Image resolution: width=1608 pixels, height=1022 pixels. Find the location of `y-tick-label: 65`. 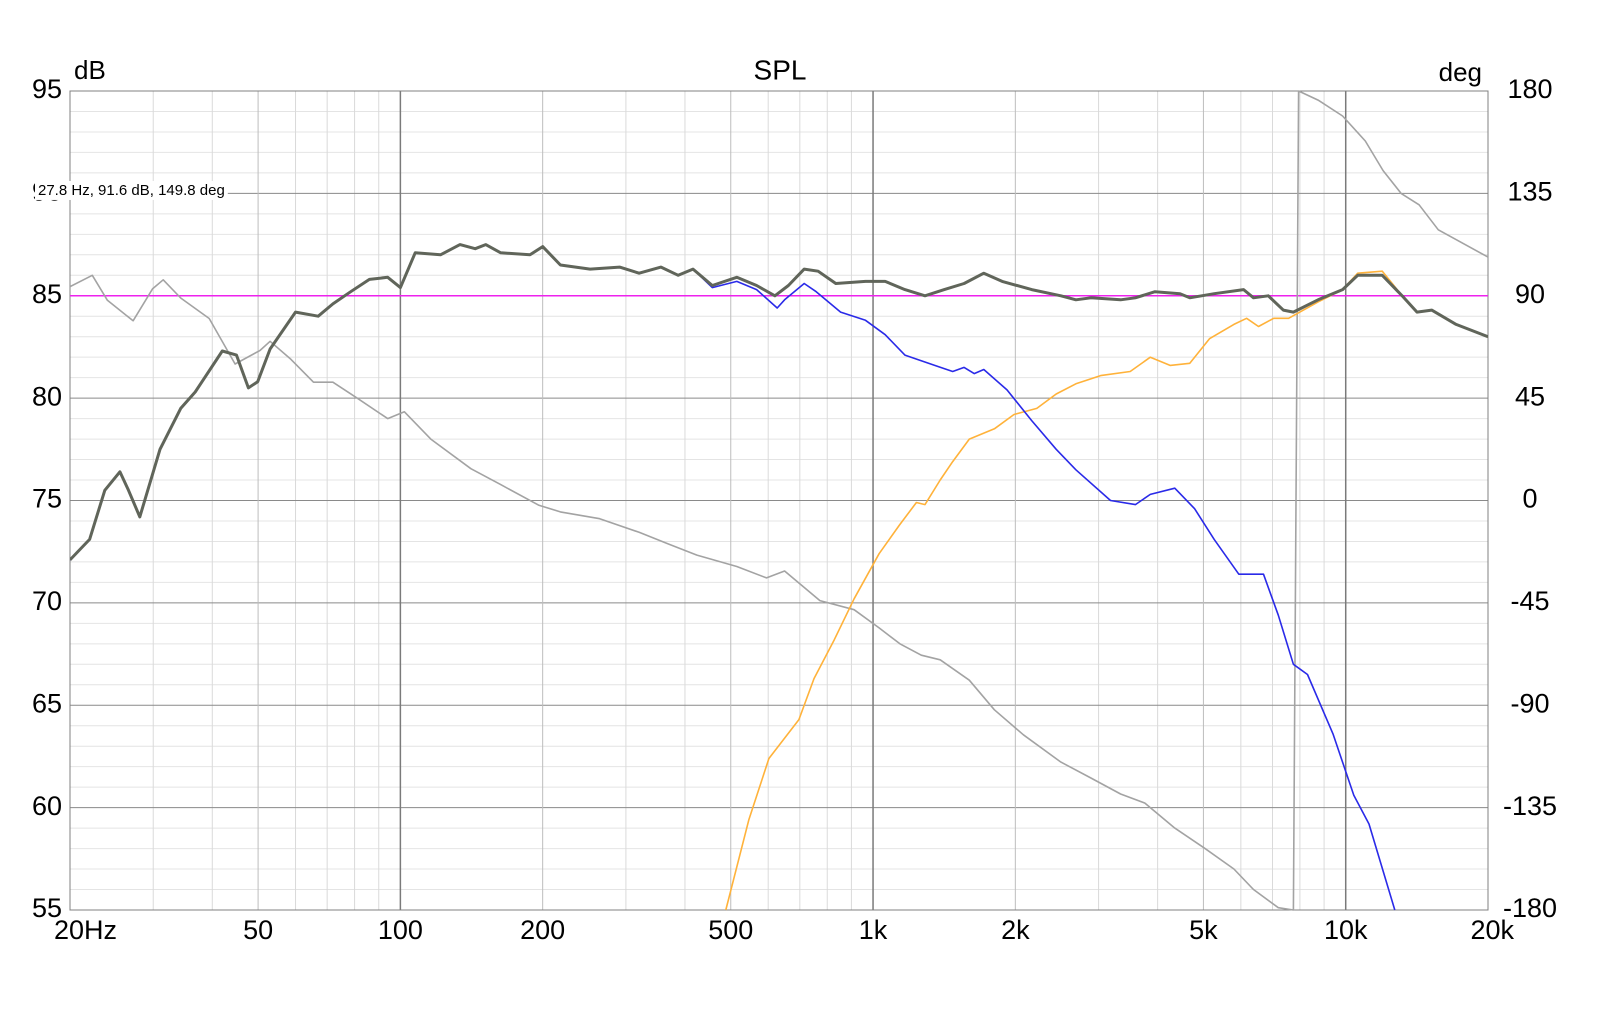

y-tick-label: 65 is located at coordinates (47, 703).